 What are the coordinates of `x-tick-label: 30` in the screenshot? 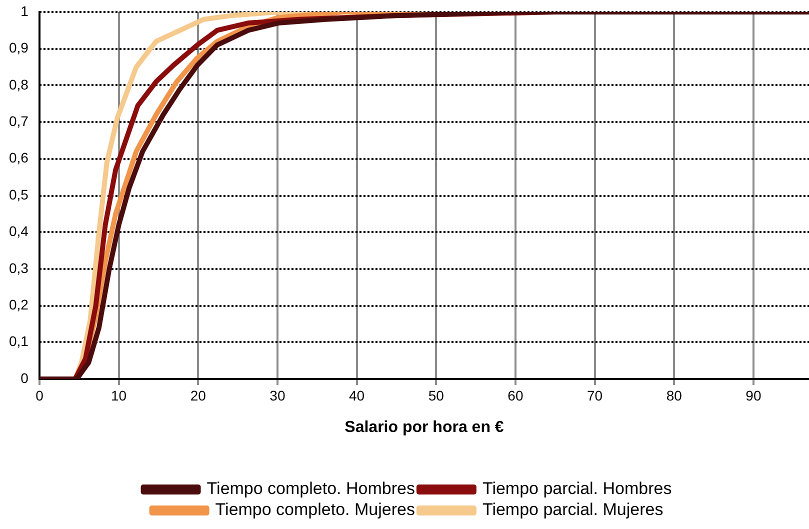 It's located at (278, 395).